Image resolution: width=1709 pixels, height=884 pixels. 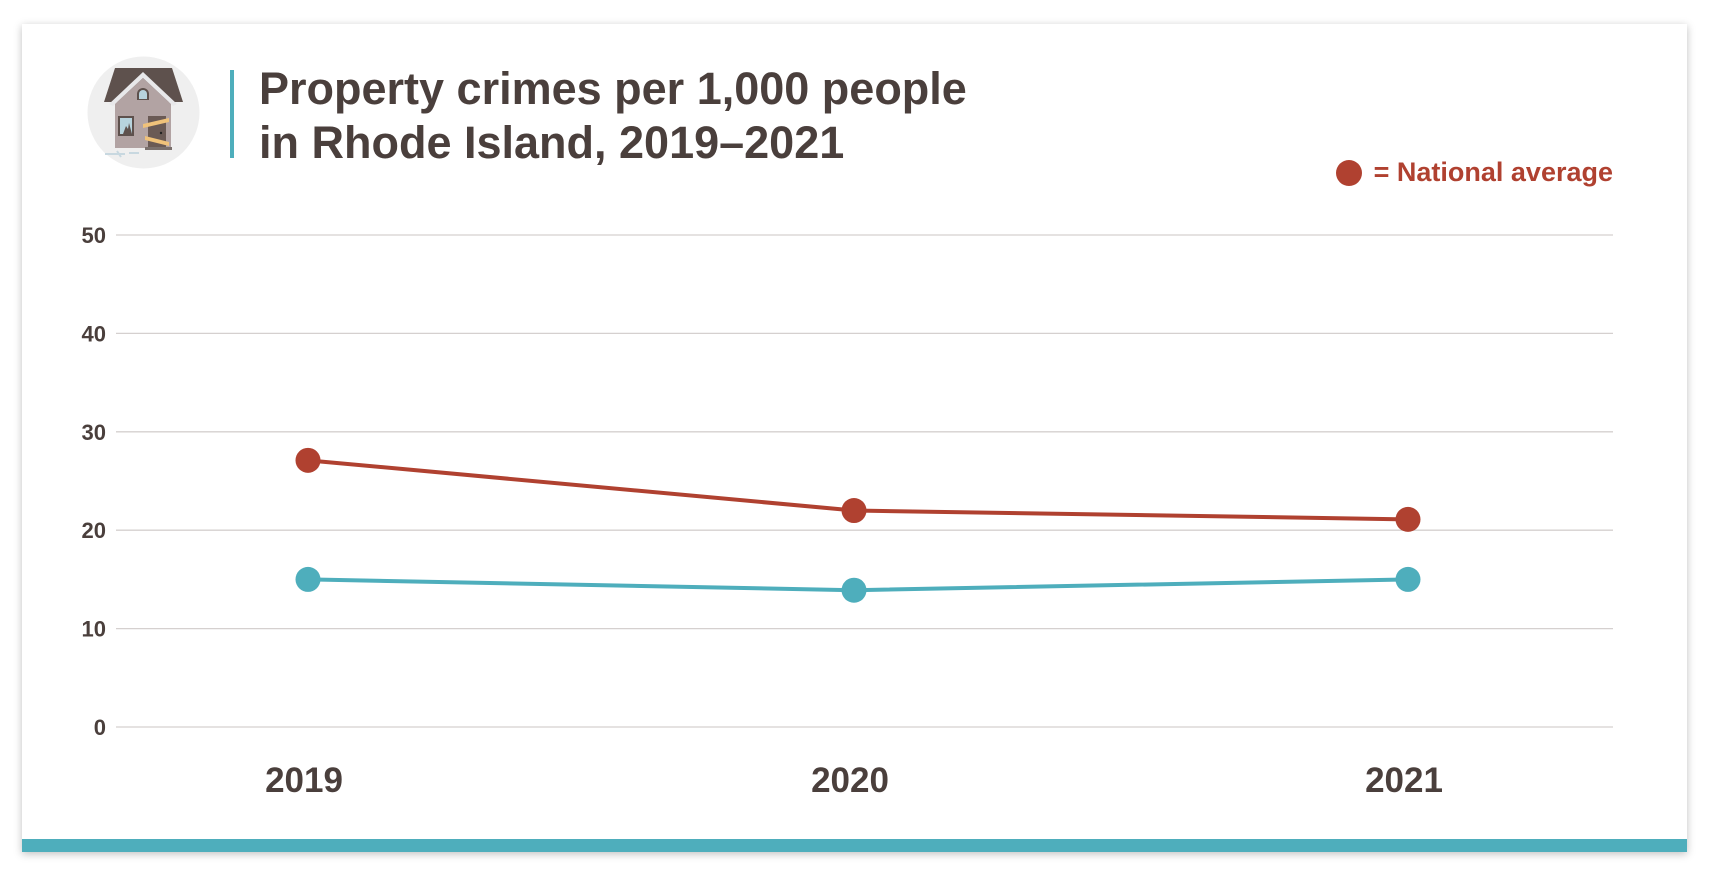 What do you see at coordinates (232, 114) in the screenshot?
I see `title-accent-bar` at bounding box center [232, 114].